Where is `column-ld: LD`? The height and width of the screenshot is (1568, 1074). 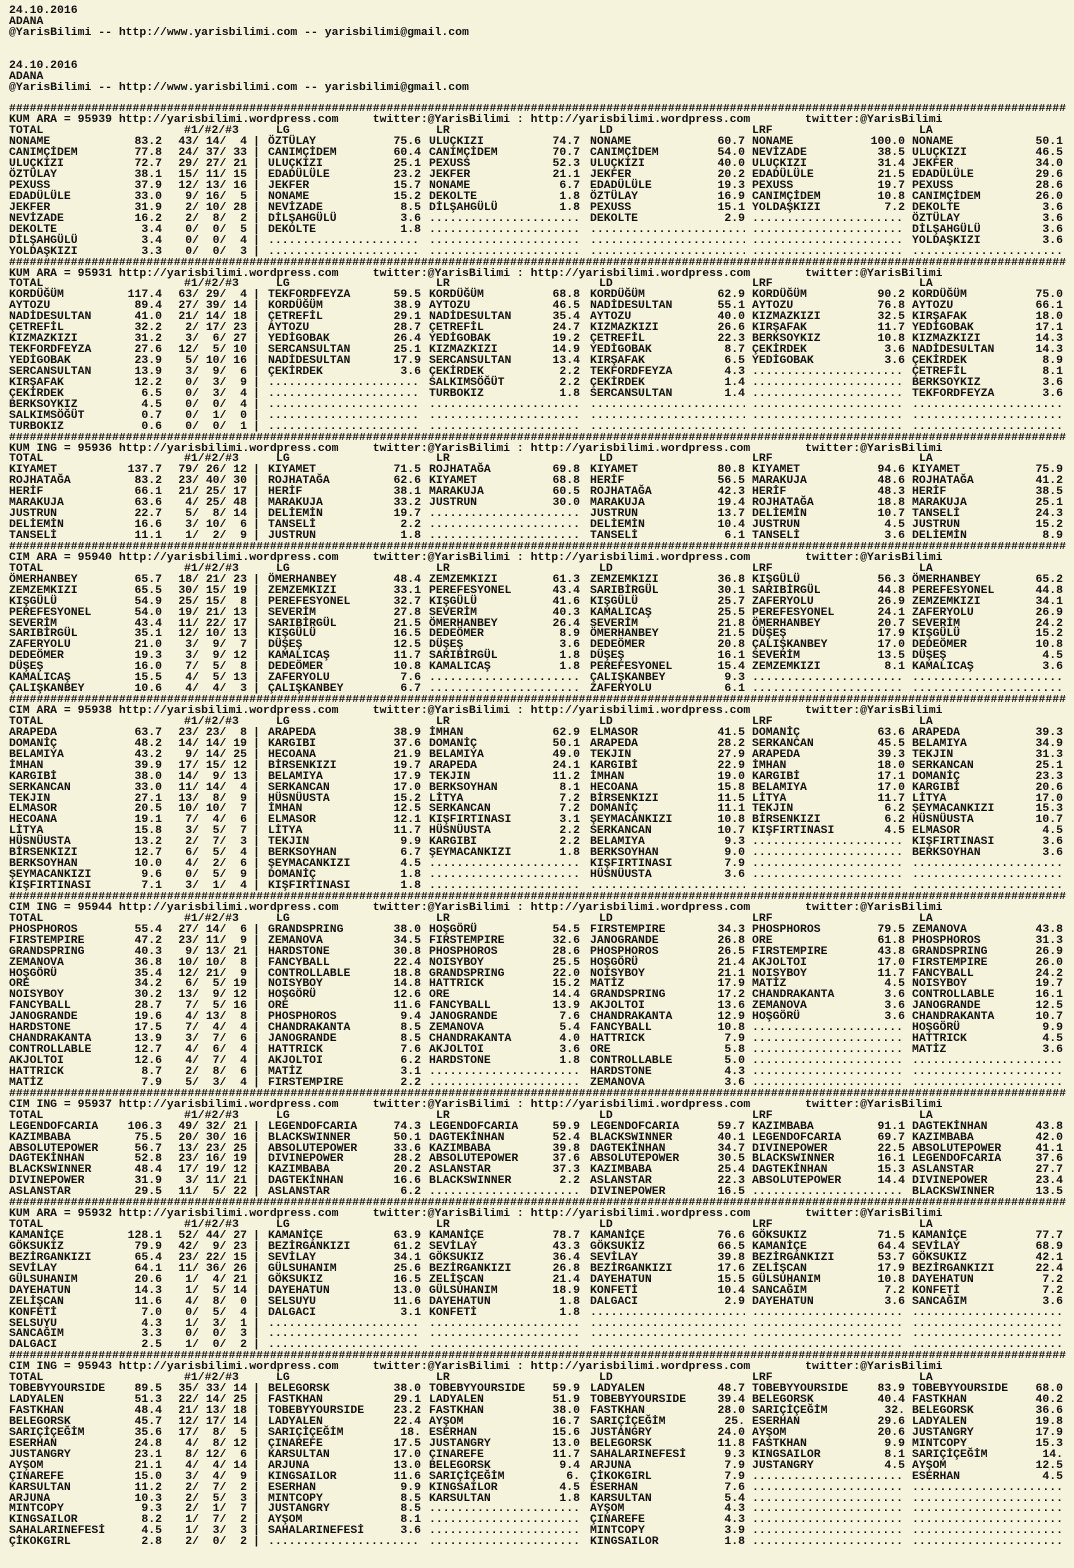
column-ld: LD is located at coordinates (606, 721).